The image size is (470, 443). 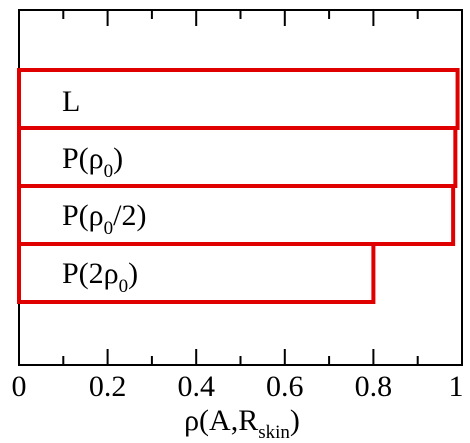 What do you see at coordinates (71, 101) in the screenshot?
I see `bar-label-l: L` at bounding box center [71, 101].